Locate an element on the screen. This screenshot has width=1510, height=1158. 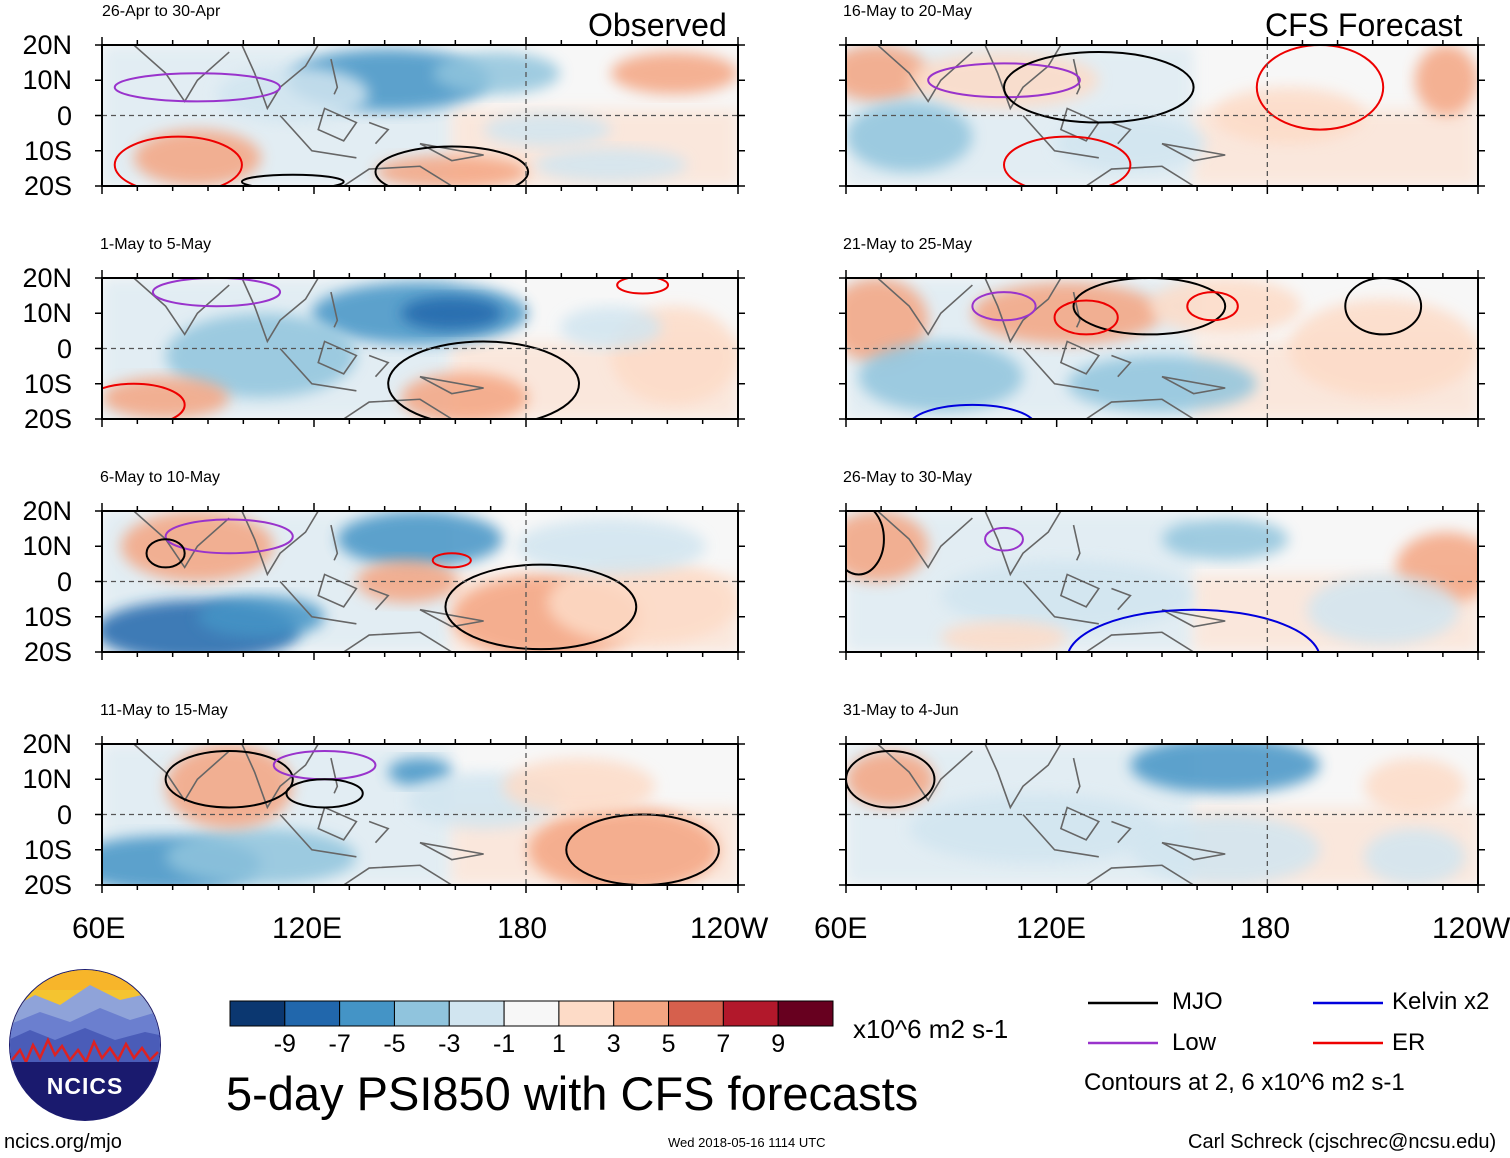
panel-title-obs-3: 6-May to 10-May is located at coordinates (160, 477).